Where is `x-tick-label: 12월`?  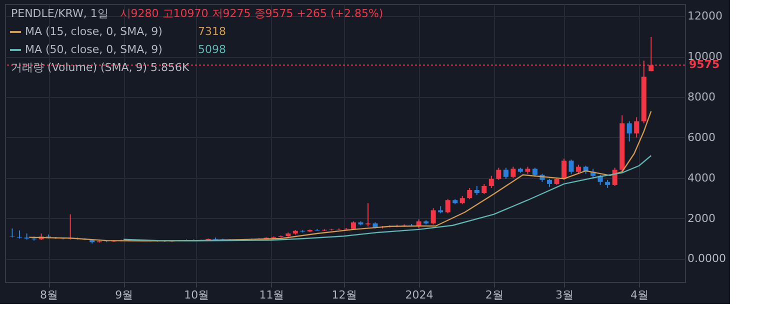
x-tick-label: 12월 is located at coordinates (344, 295).